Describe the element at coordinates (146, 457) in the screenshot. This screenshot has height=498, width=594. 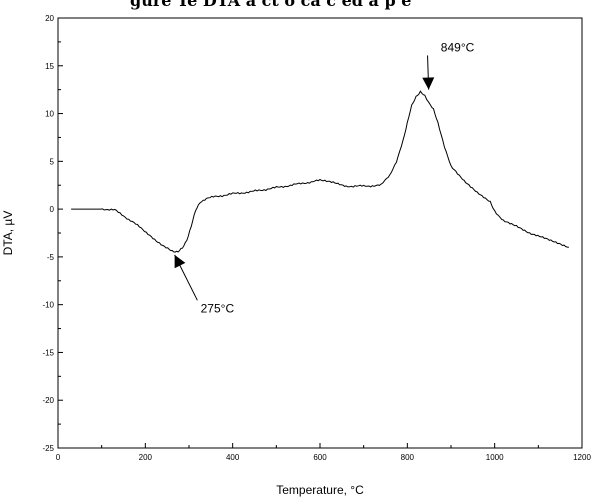
I see `x-tick-label: 200` at that location.